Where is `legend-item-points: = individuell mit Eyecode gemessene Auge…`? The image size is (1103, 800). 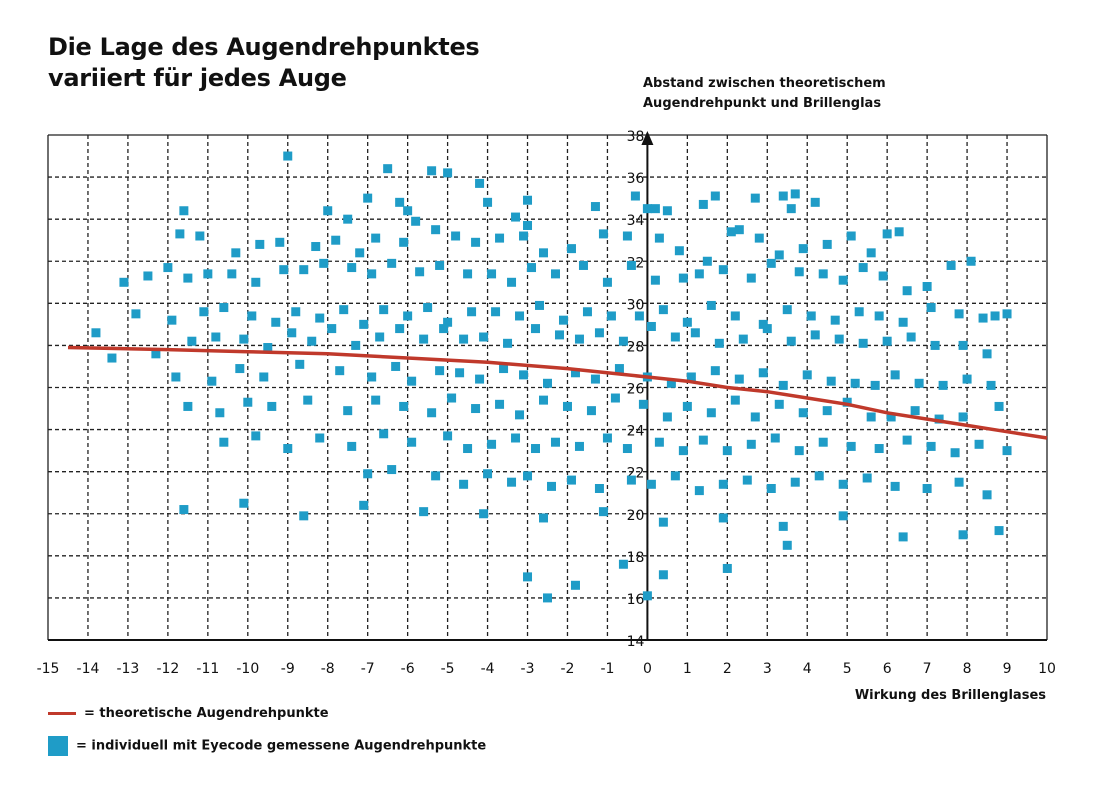 legend-item-points: = individuell mit Eyecode gemessene Auge… is located at coordinates (267, 746).